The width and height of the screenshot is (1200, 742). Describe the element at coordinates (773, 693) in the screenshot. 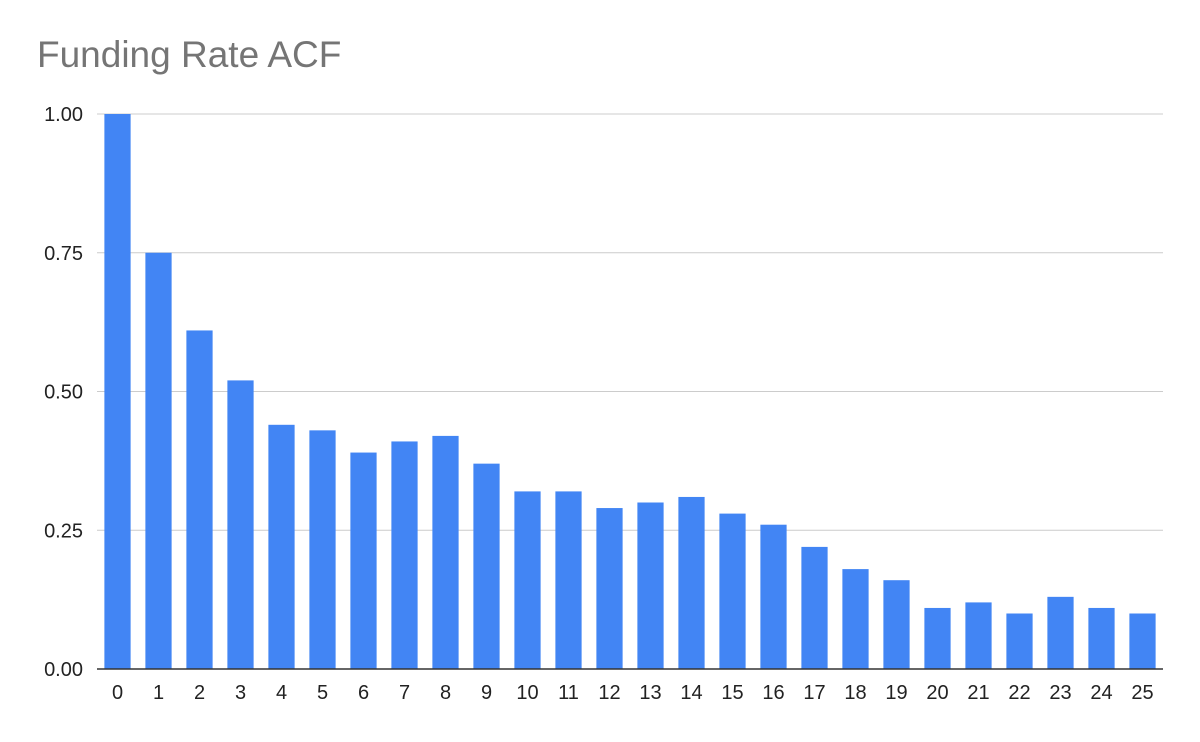

I see `x-tick-label: 16` at that location.